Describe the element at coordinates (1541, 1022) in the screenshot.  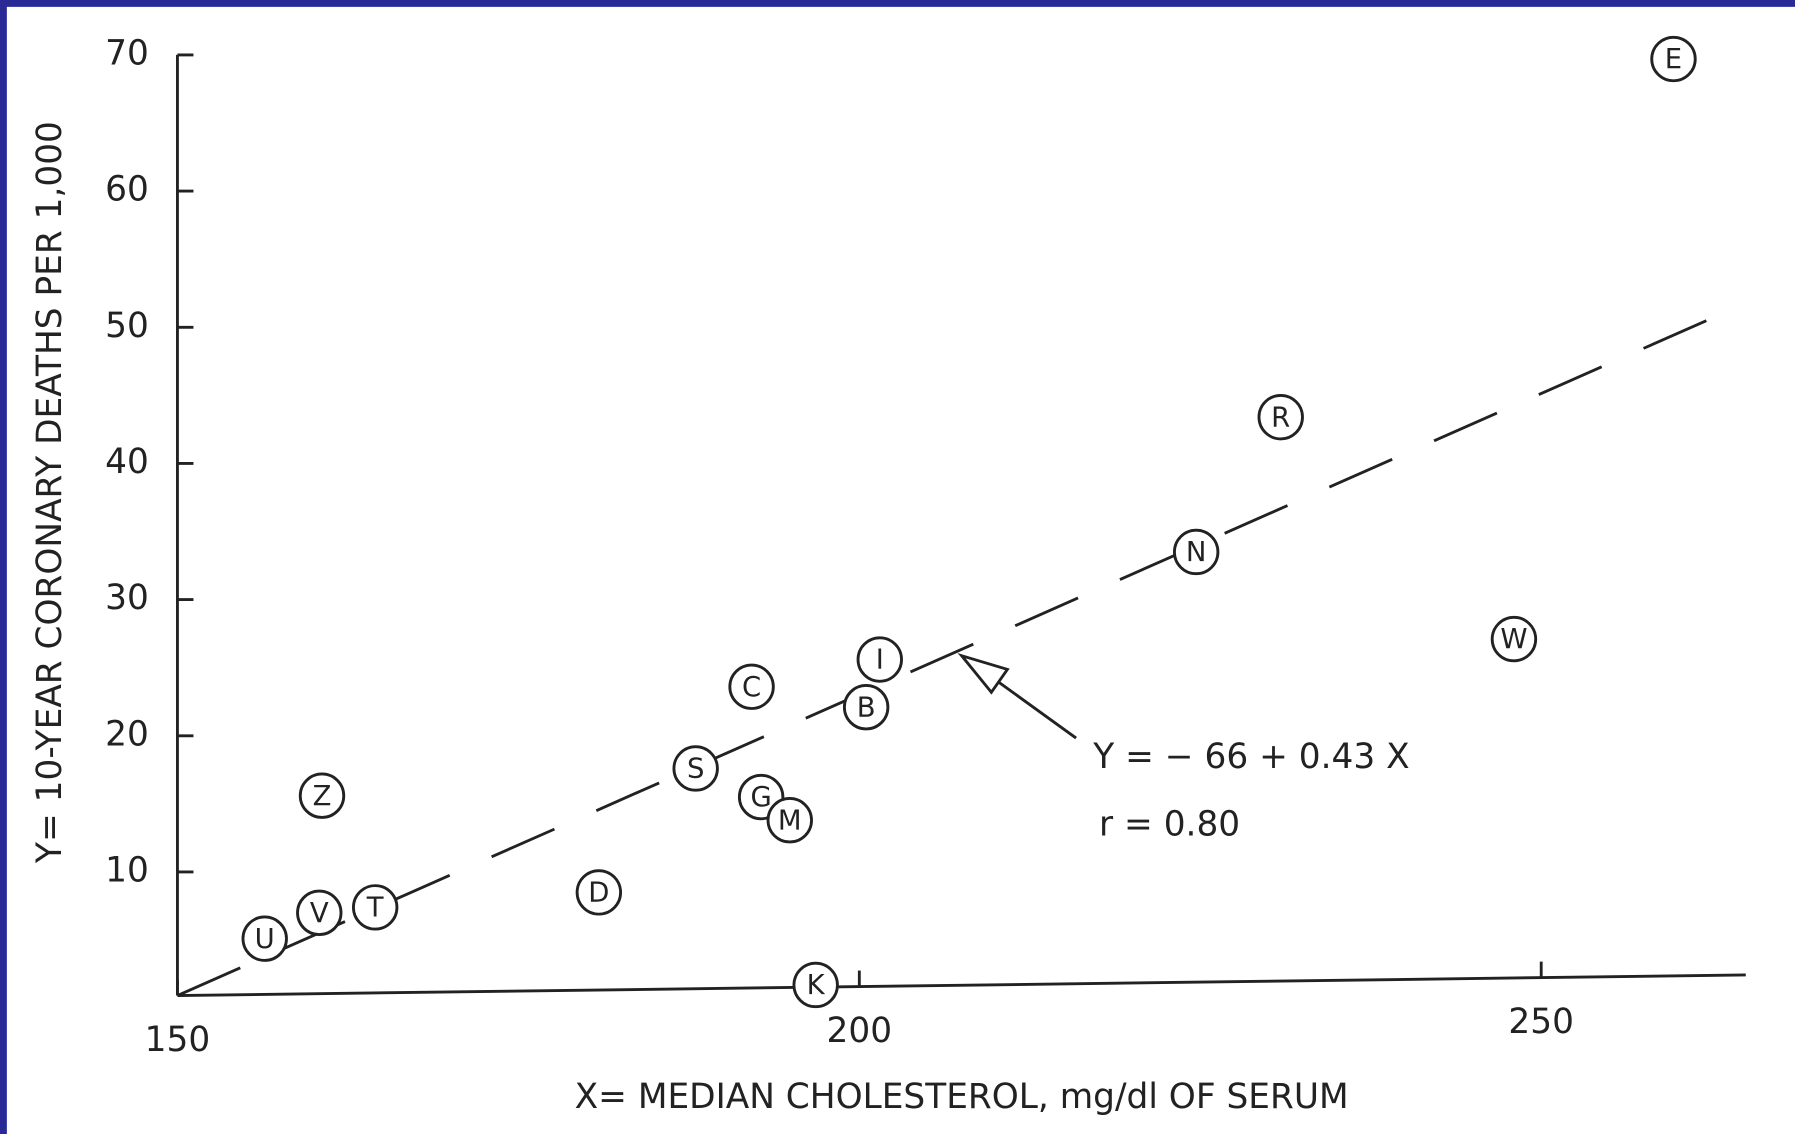
I see `x-tick-label: 250` at that location.